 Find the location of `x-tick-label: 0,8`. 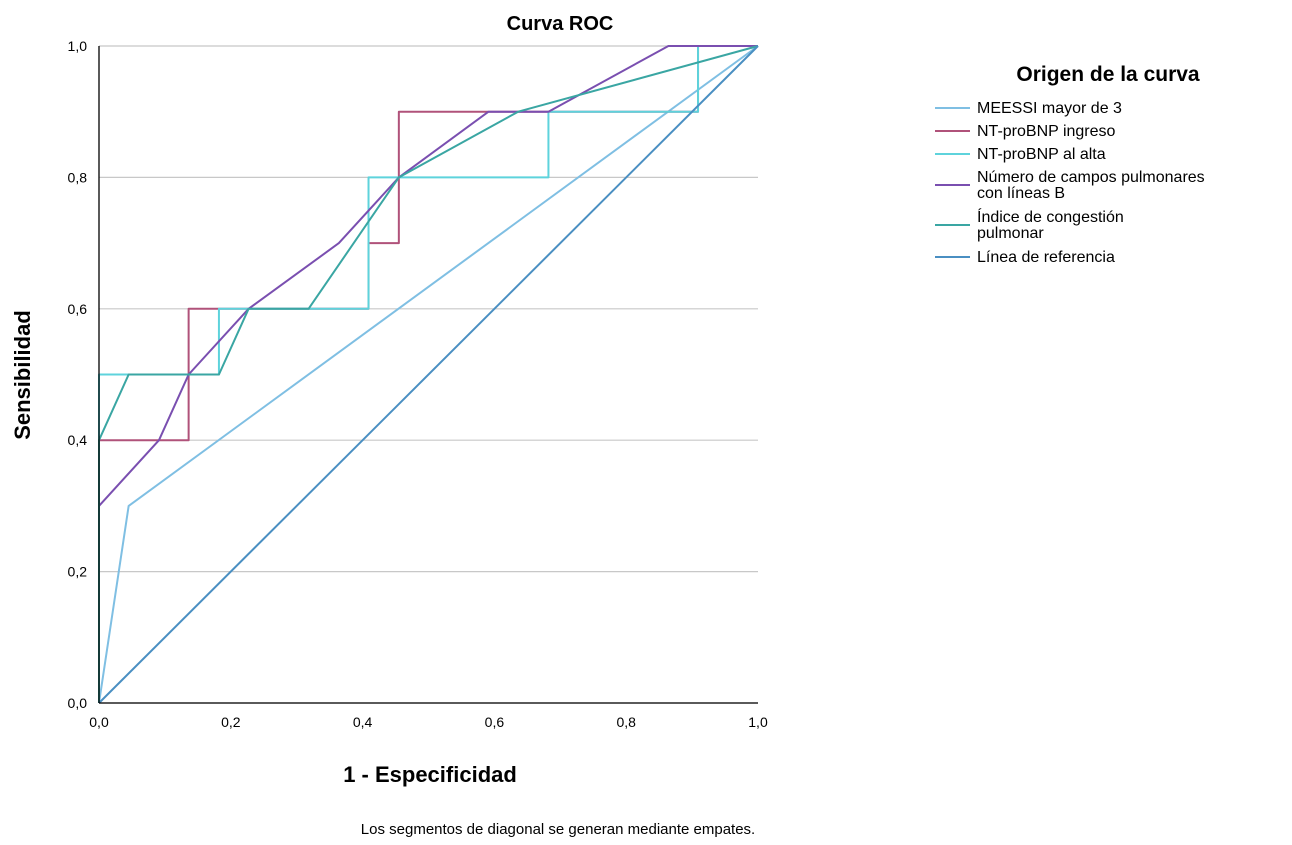

x-tick-label: 0,8 is located at coordinates (626, 722).